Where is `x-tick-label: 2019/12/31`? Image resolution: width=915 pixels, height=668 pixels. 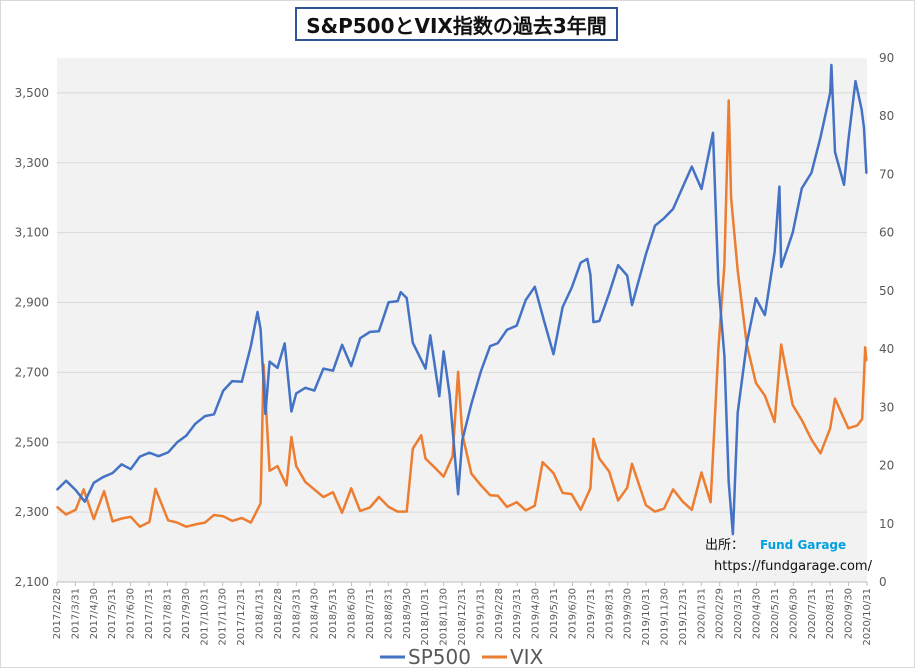 x-tick-label: 2019/12/31 is located at coordinates (683, 617).